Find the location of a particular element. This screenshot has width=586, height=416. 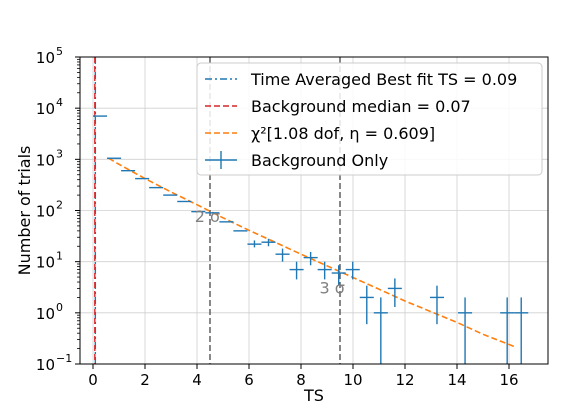

legend-label: Time Averaged Best fit TS = 0.09 is located at coordinates (383, 79).